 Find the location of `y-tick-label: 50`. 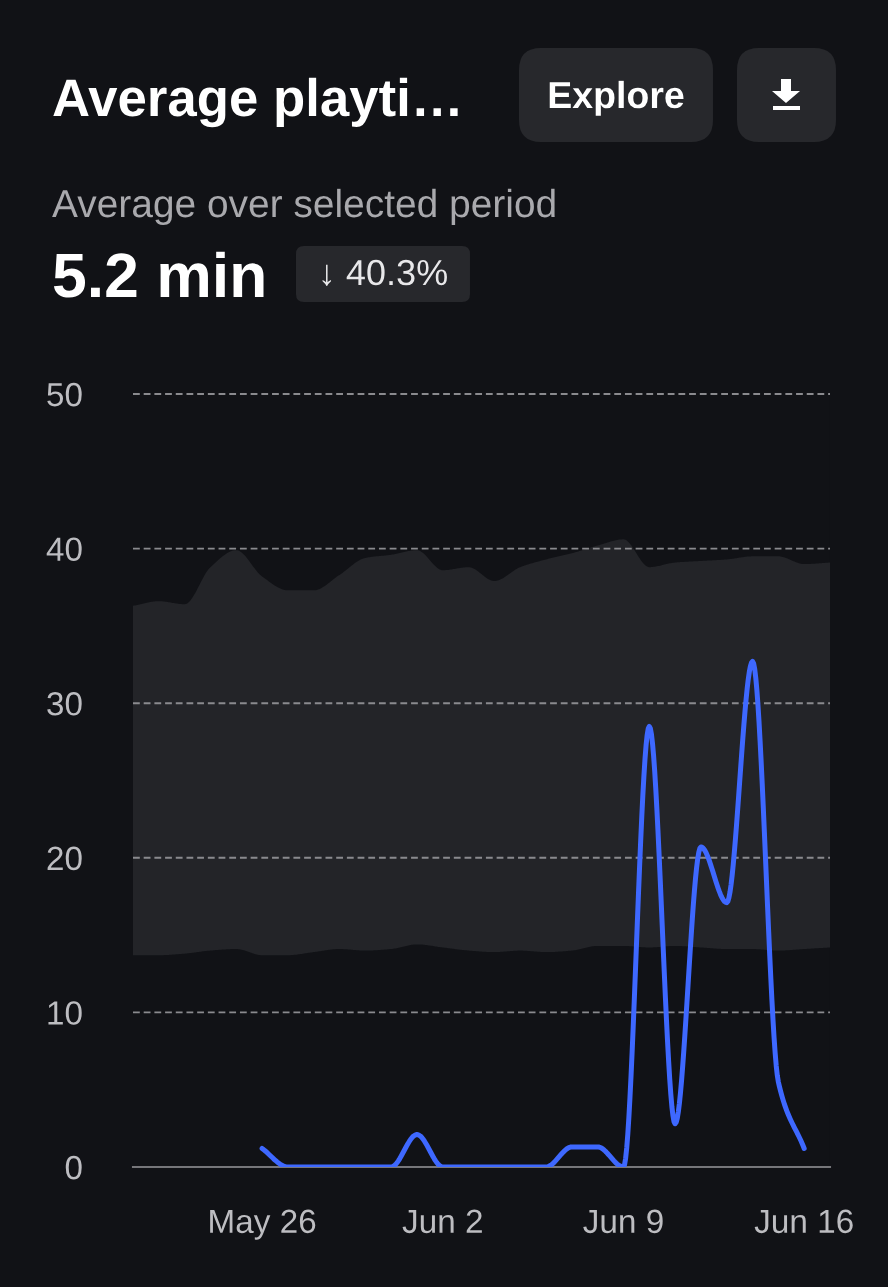

y-tick-label: 50 is located at coordinates (64, 394).